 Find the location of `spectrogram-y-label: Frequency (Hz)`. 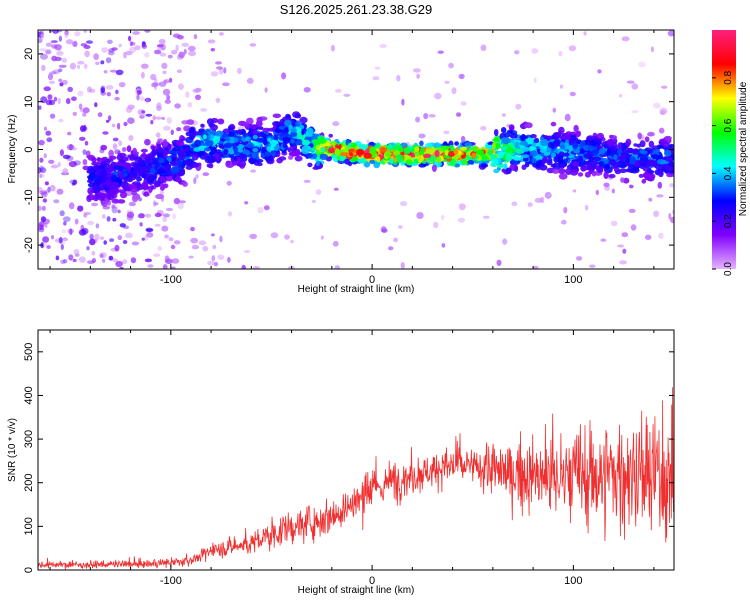

spectrogram-y-label: Frequency (Hz) is located at coordinates (12, 149).